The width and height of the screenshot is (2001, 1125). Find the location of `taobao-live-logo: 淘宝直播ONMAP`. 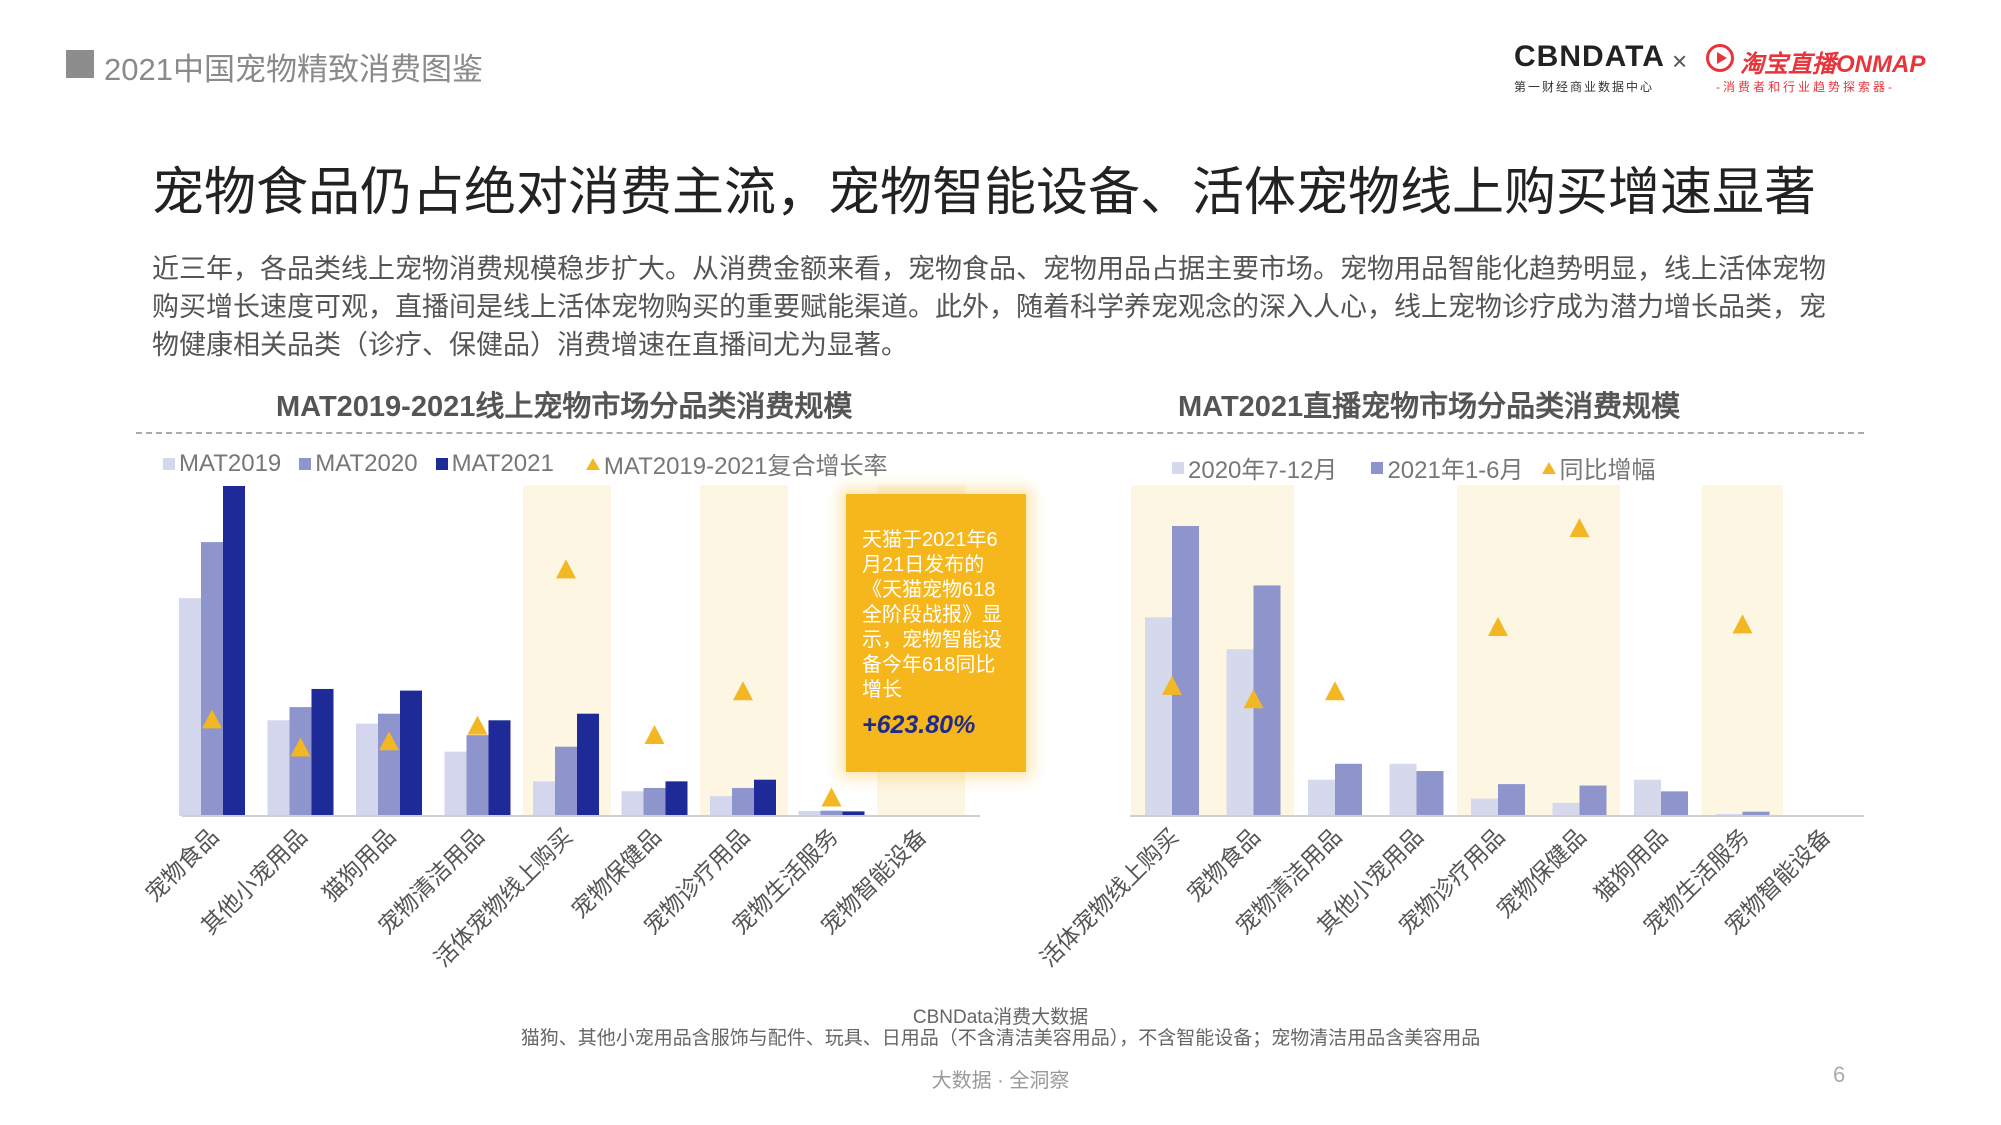

taobao-live-logo: 淘宝直播ONMAP is located at coordinates (1833, 64).